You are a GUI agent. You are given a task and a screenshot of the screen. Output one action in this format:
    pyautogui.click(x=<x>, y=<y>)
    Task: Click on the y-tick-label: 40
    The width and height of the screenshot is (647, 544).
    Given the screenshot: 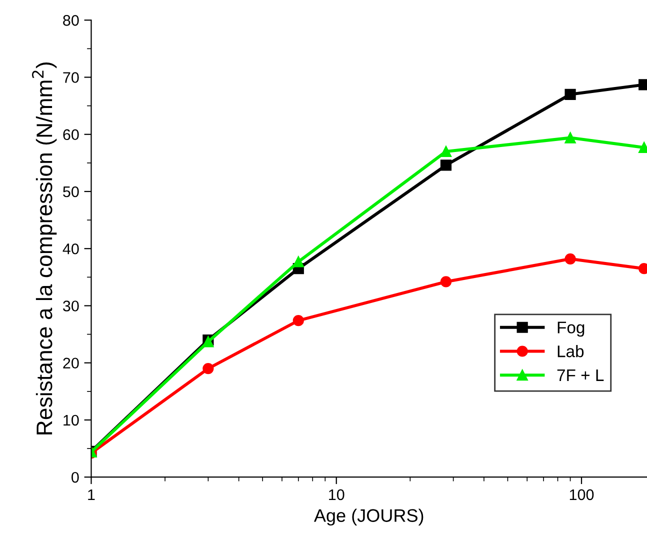 What is the action you would take?
    pyautogui.click(x=70, y=248)
    